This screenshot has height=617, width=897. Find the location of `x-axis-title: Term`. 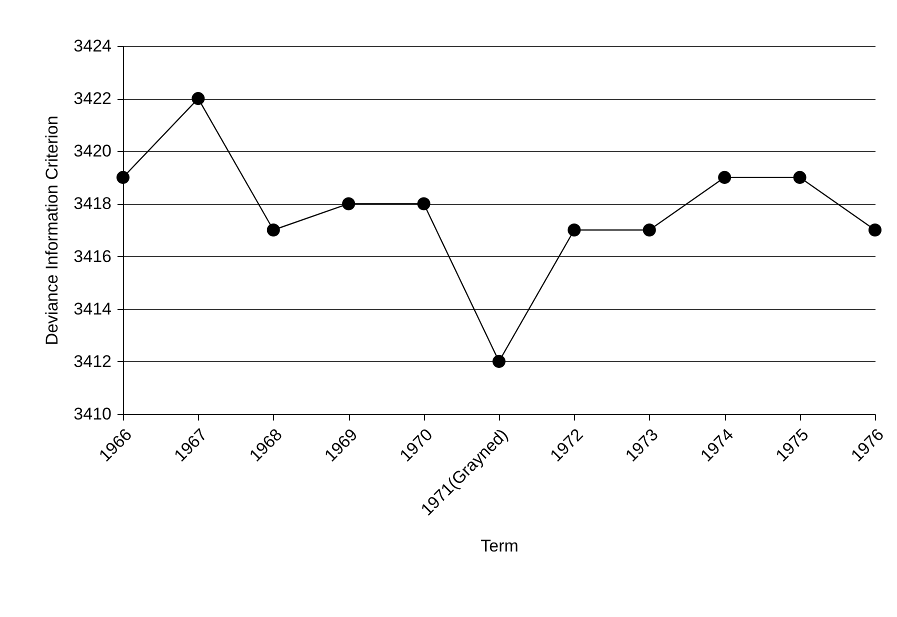

x-axis-title: Term is located at coordinates (499, 546).